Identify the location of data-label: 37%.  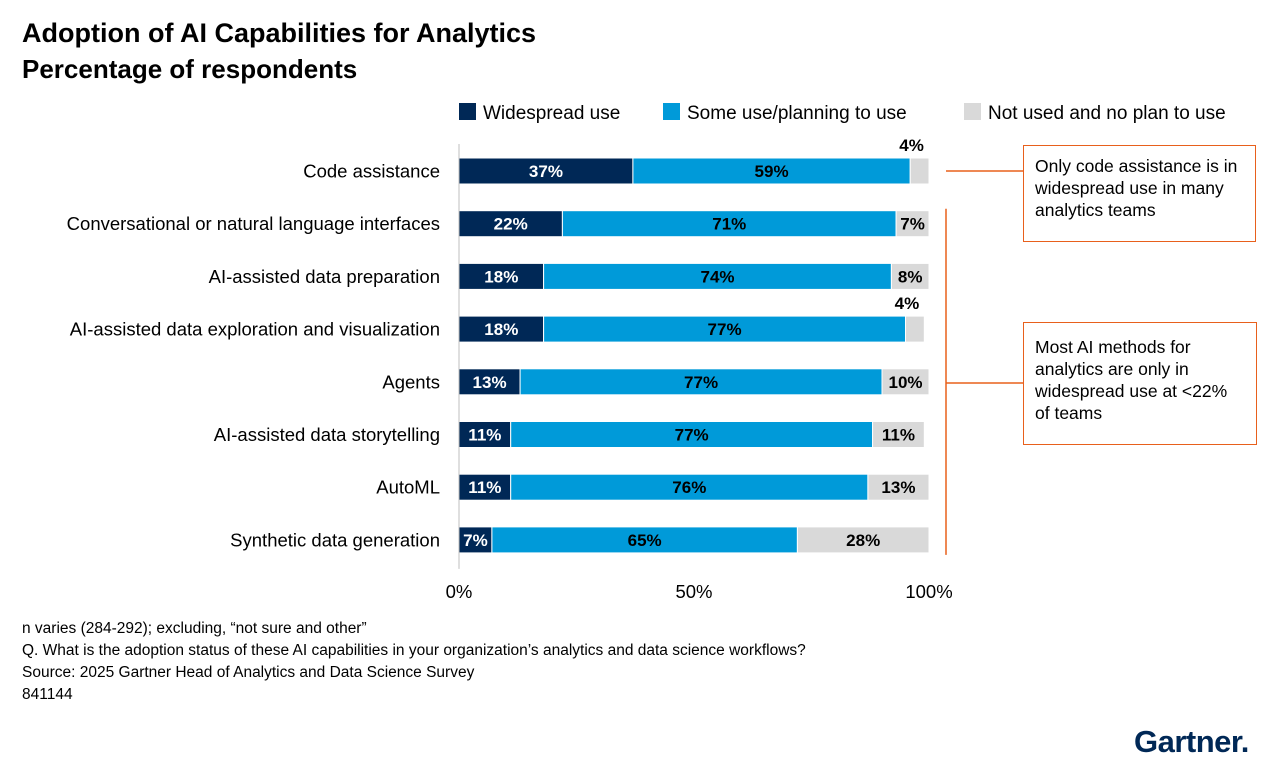
(546, 171).